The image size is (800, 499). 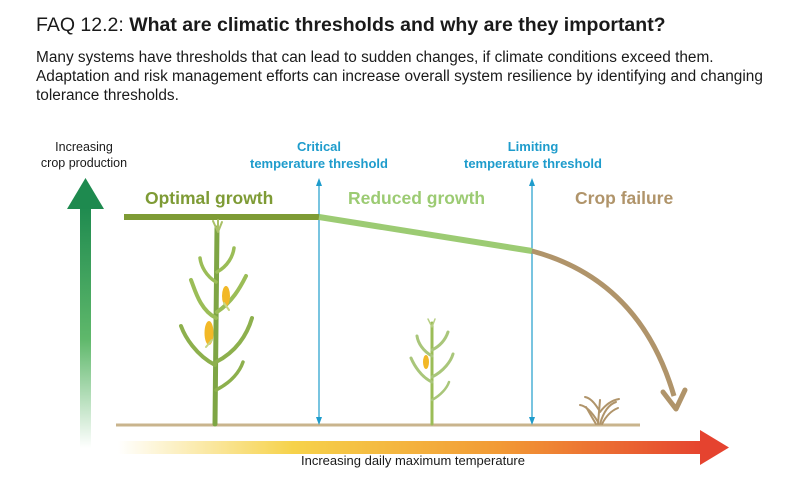 What do you see at coordinates (84, 163) in the screenshot?
I see `y-axis-label-line2: crop production` at bounding box center [84, 163].